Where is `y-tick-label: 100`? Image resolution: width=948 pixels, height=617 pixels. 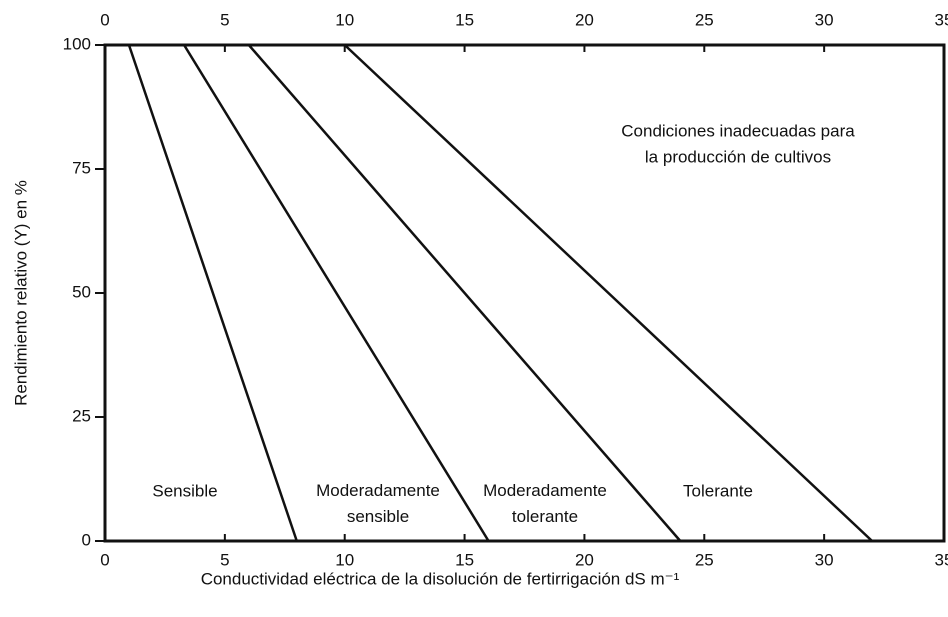 y-tick-label: 100 is located at coordinates (77, 43).